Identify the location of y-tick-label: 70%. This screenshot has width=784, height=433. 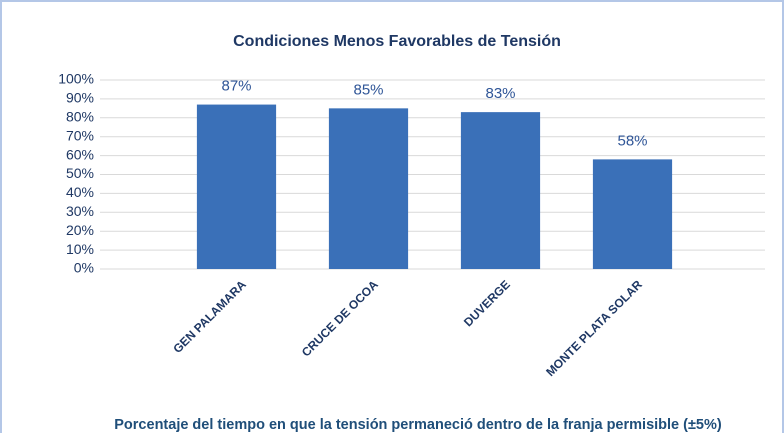
(80, 135).